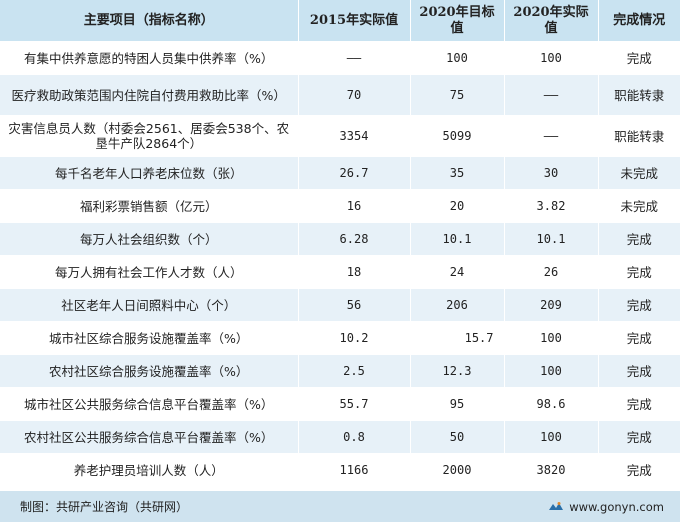 The image size is (680, 522). I want to click on header-2020-actual: 2020年实际值, so click(551, 21).